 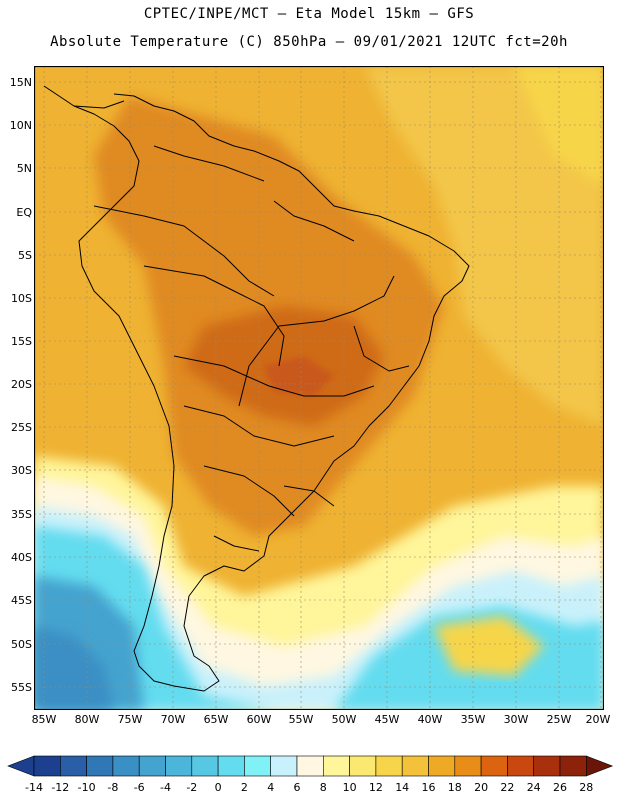 What do you see at coordinates (387, 719) in the screenshot?
I see `lon-label-45w: 45W` at bounding box center [387, 719].